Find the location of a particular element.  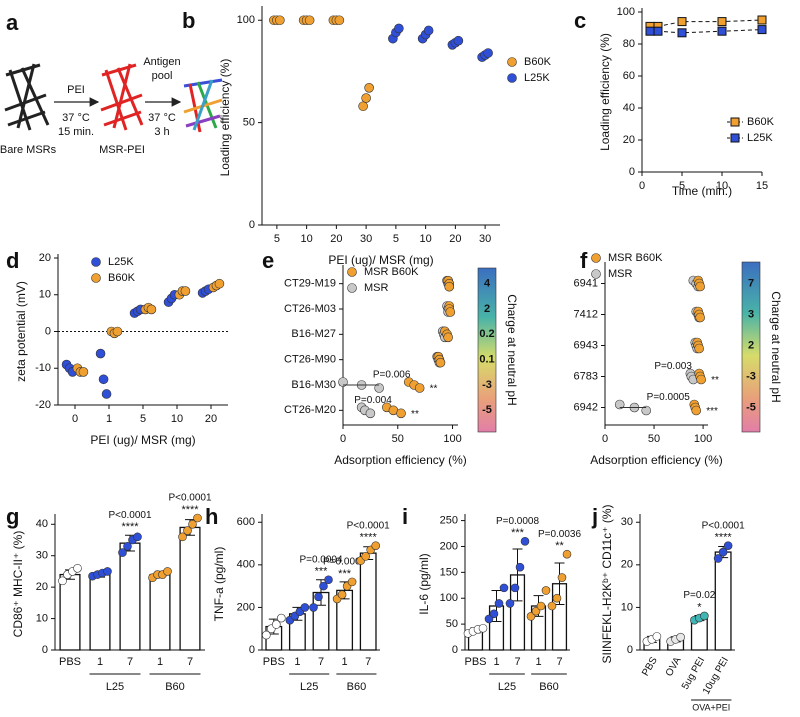

p-value: P<0.0001 is located at coordinates (724, 525).